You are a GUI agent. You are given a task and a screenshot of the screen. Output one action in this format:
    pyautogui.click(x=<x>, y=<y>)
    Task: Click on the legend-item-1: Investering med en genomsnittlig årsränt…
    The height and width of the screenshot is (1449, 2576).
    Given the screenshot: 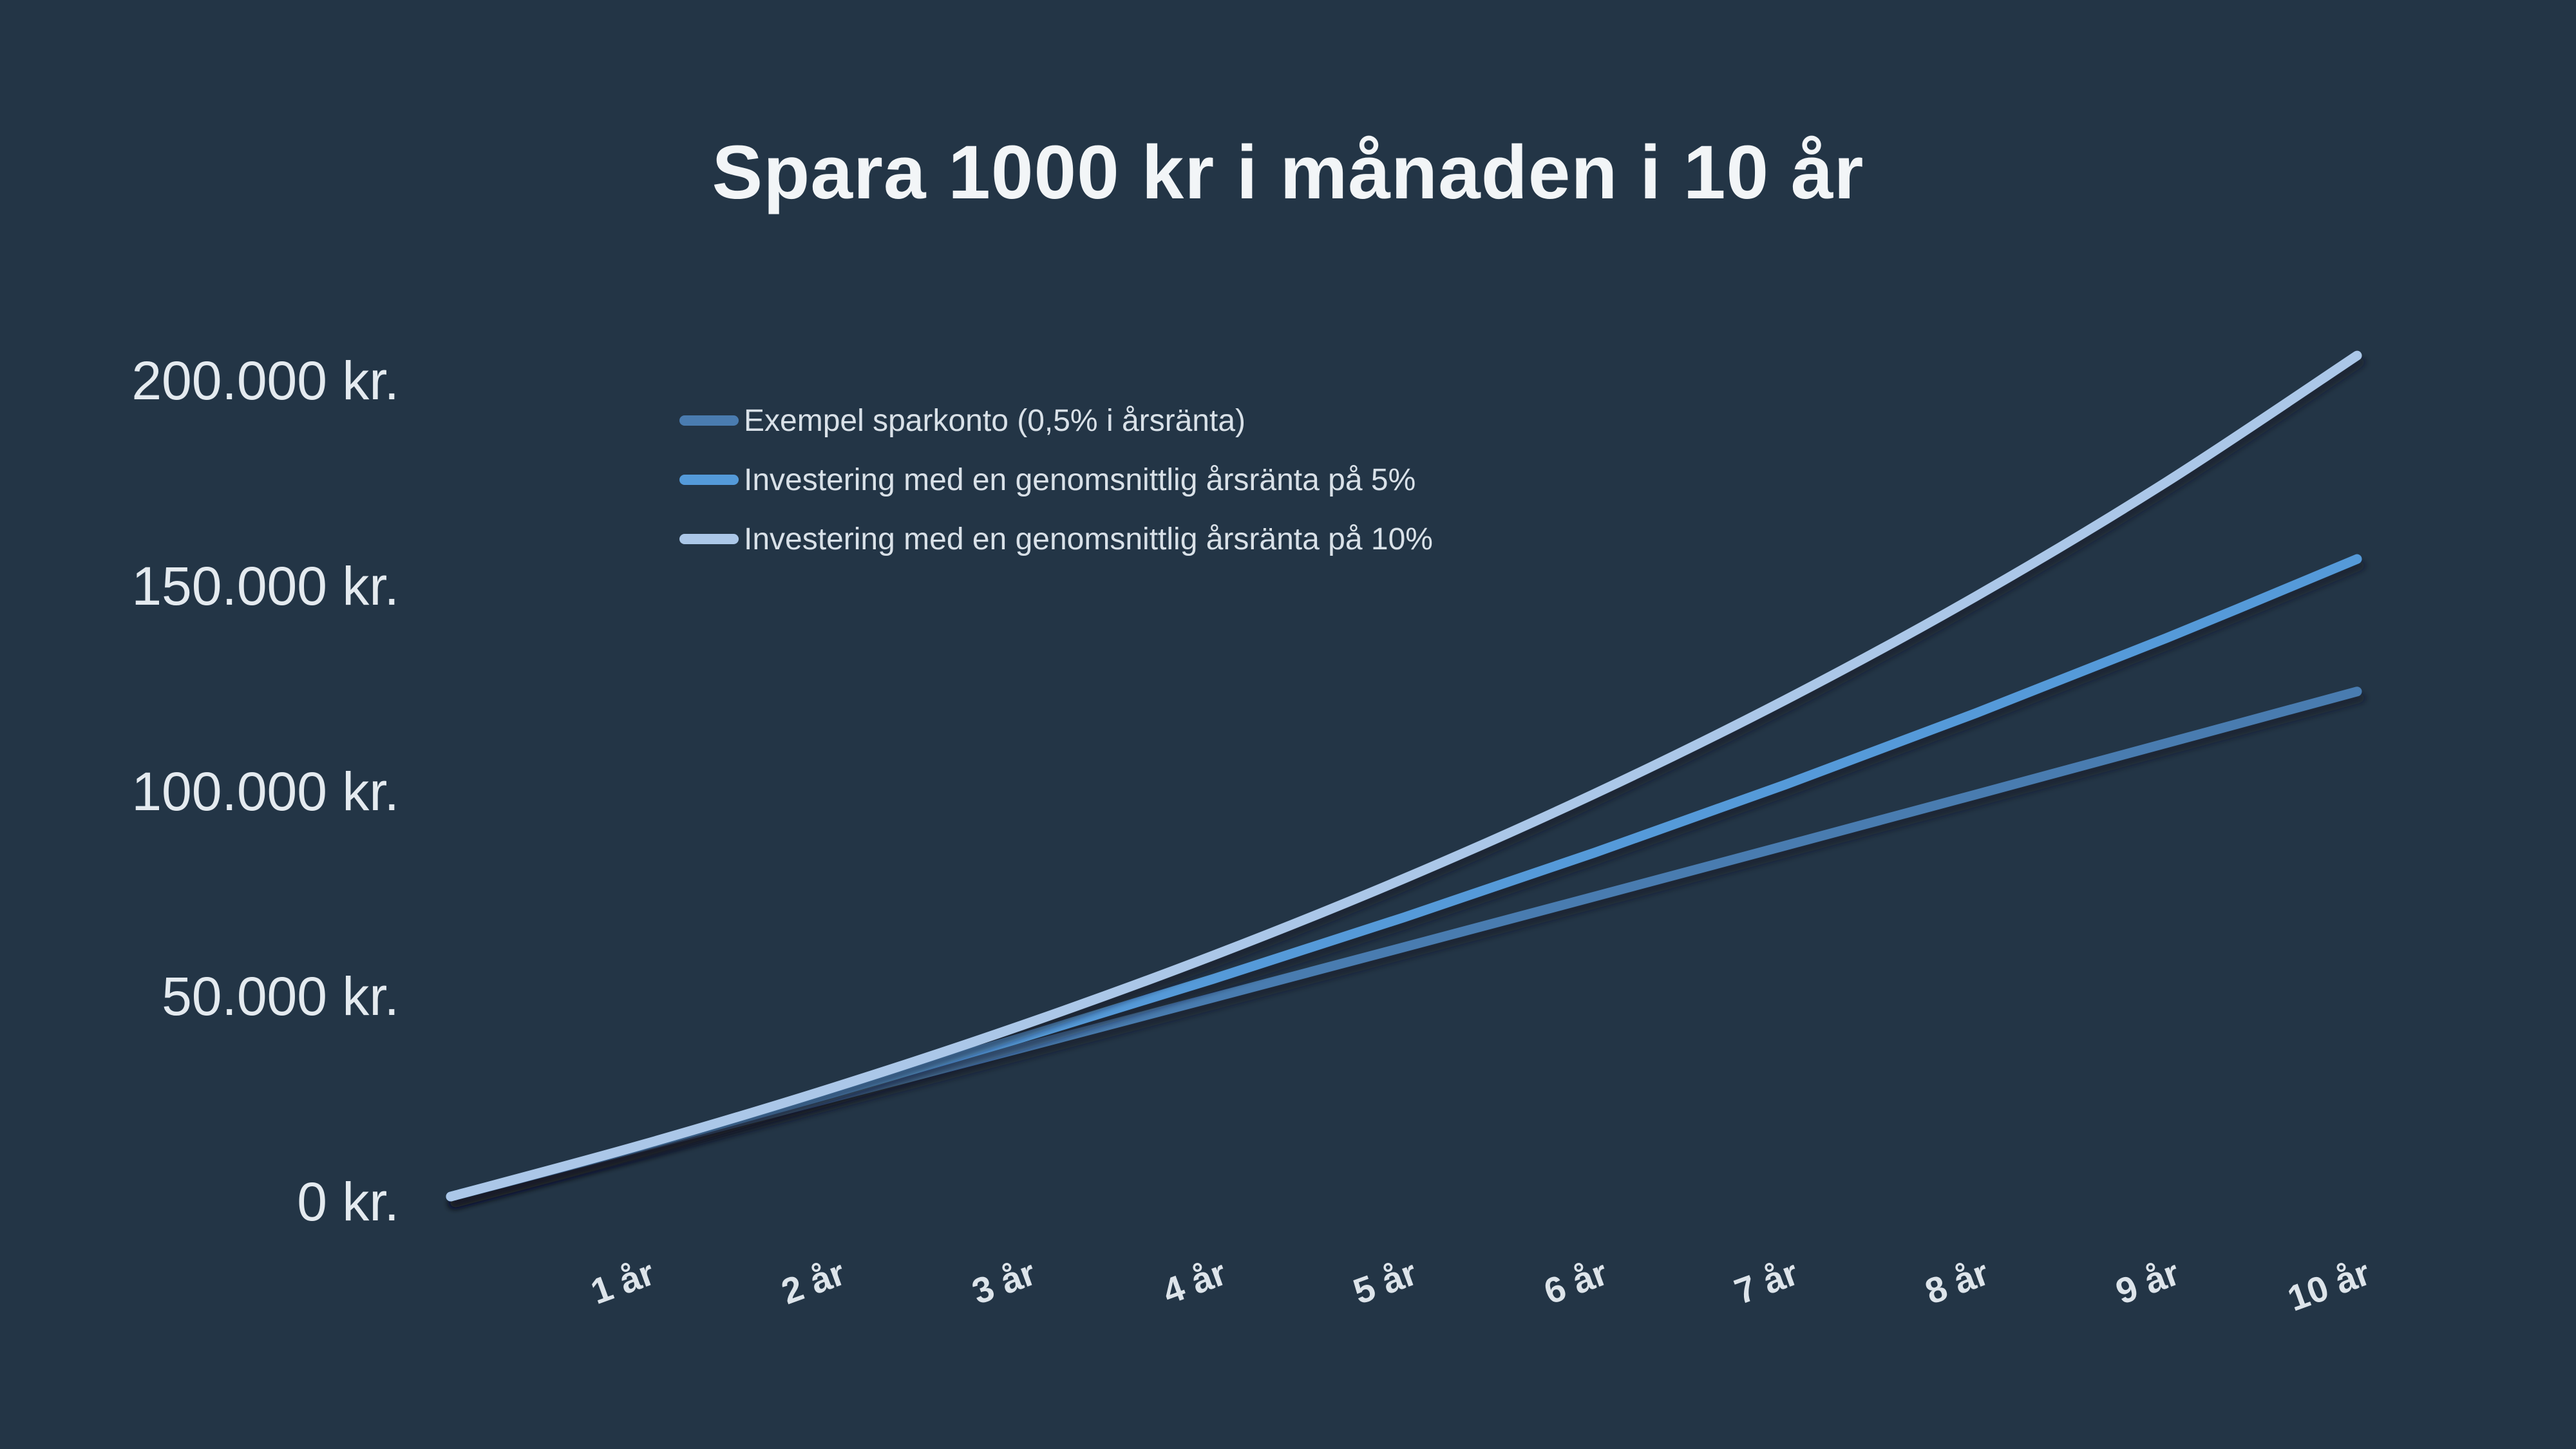 What is the action you would take?
    pyautogui.click(x=1056, y=480)
    